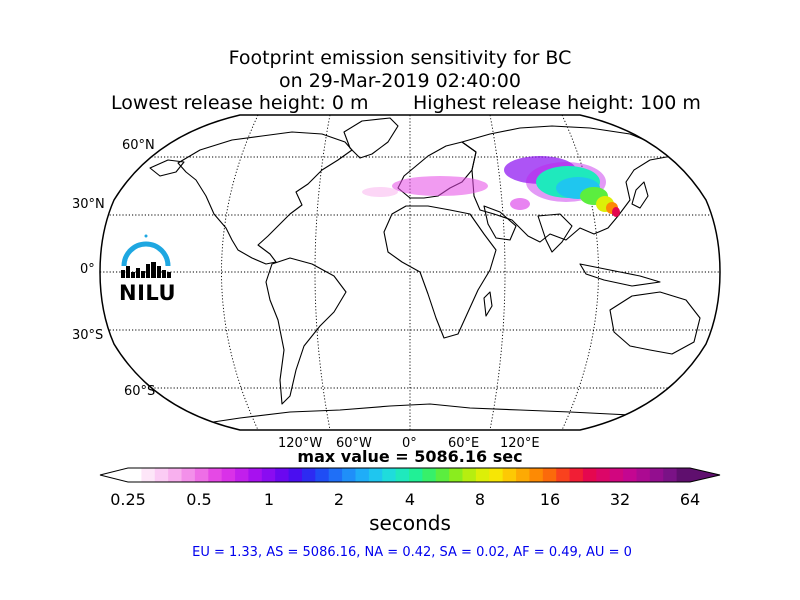 Image resolution: width=800 pixels, height=600 pixels. I want to click on lon-label-120w: 120°W, so click(300, 443).